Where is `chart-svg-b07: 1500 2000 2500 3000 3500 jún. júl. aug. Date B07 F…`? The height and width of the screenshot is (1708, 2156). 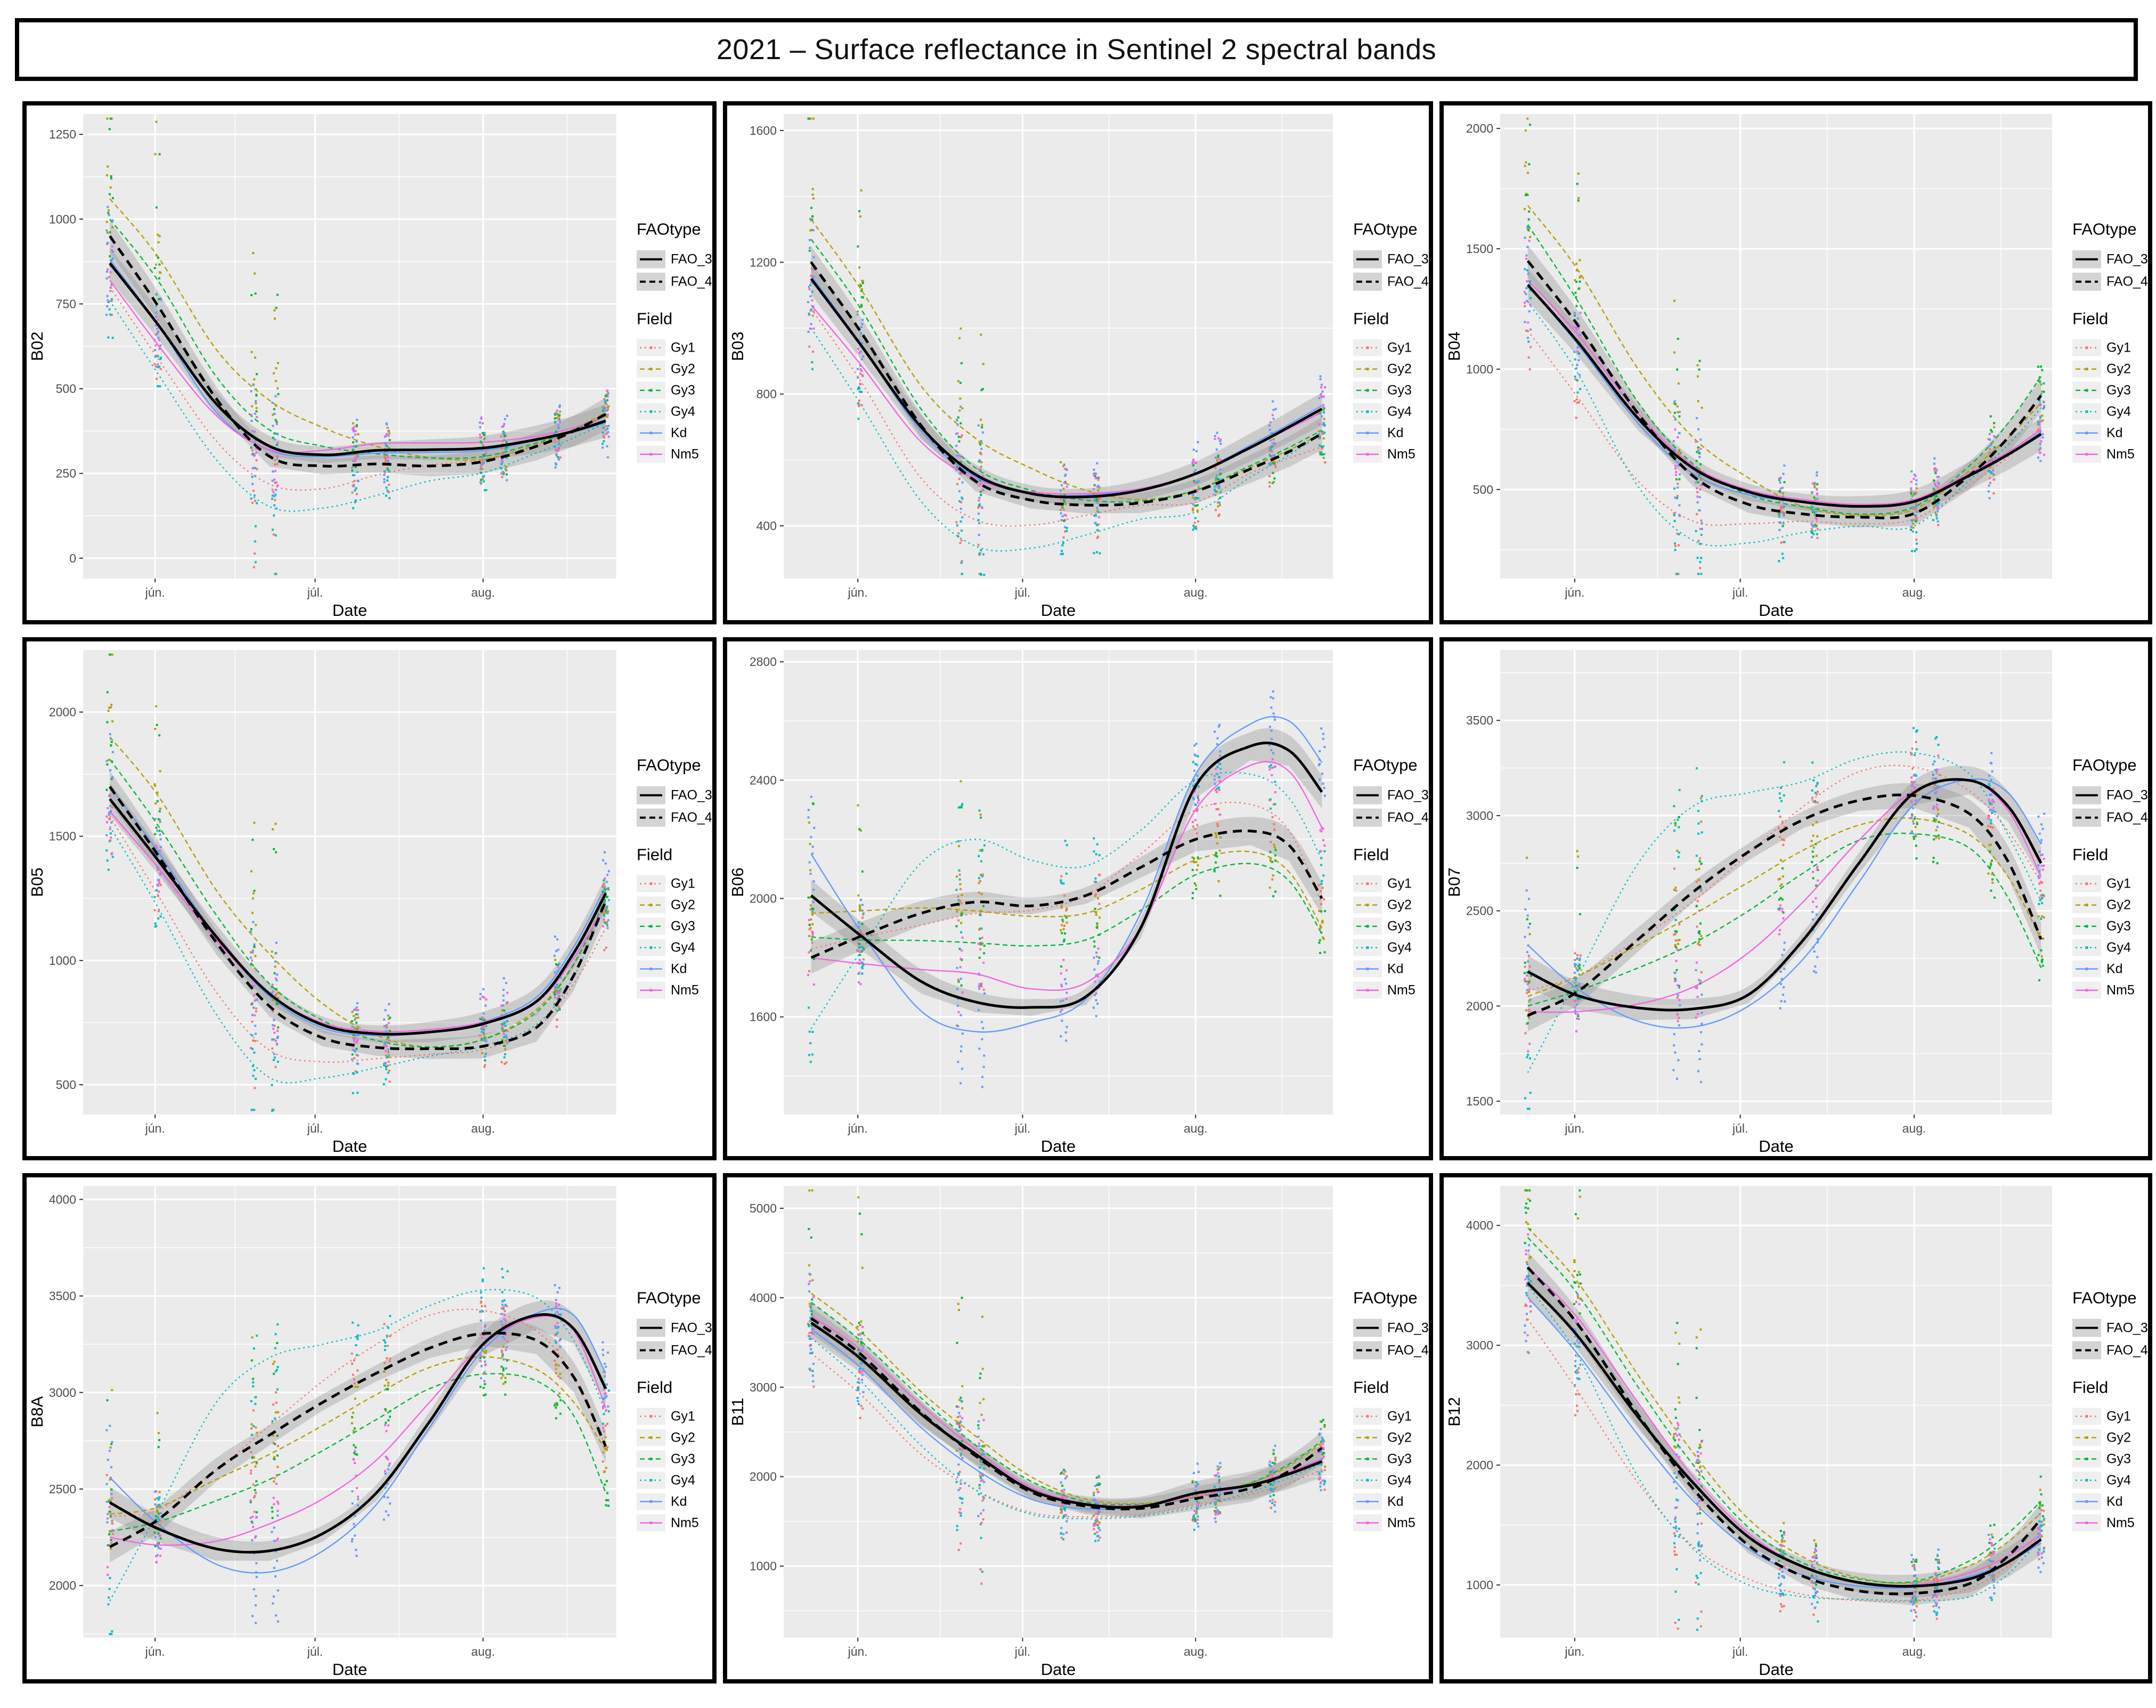 chart-svg-b07: 1500 2000 2500 3000 3500 jún. júl. aug. Date B07 F… is located at coordinates (1796, 903).